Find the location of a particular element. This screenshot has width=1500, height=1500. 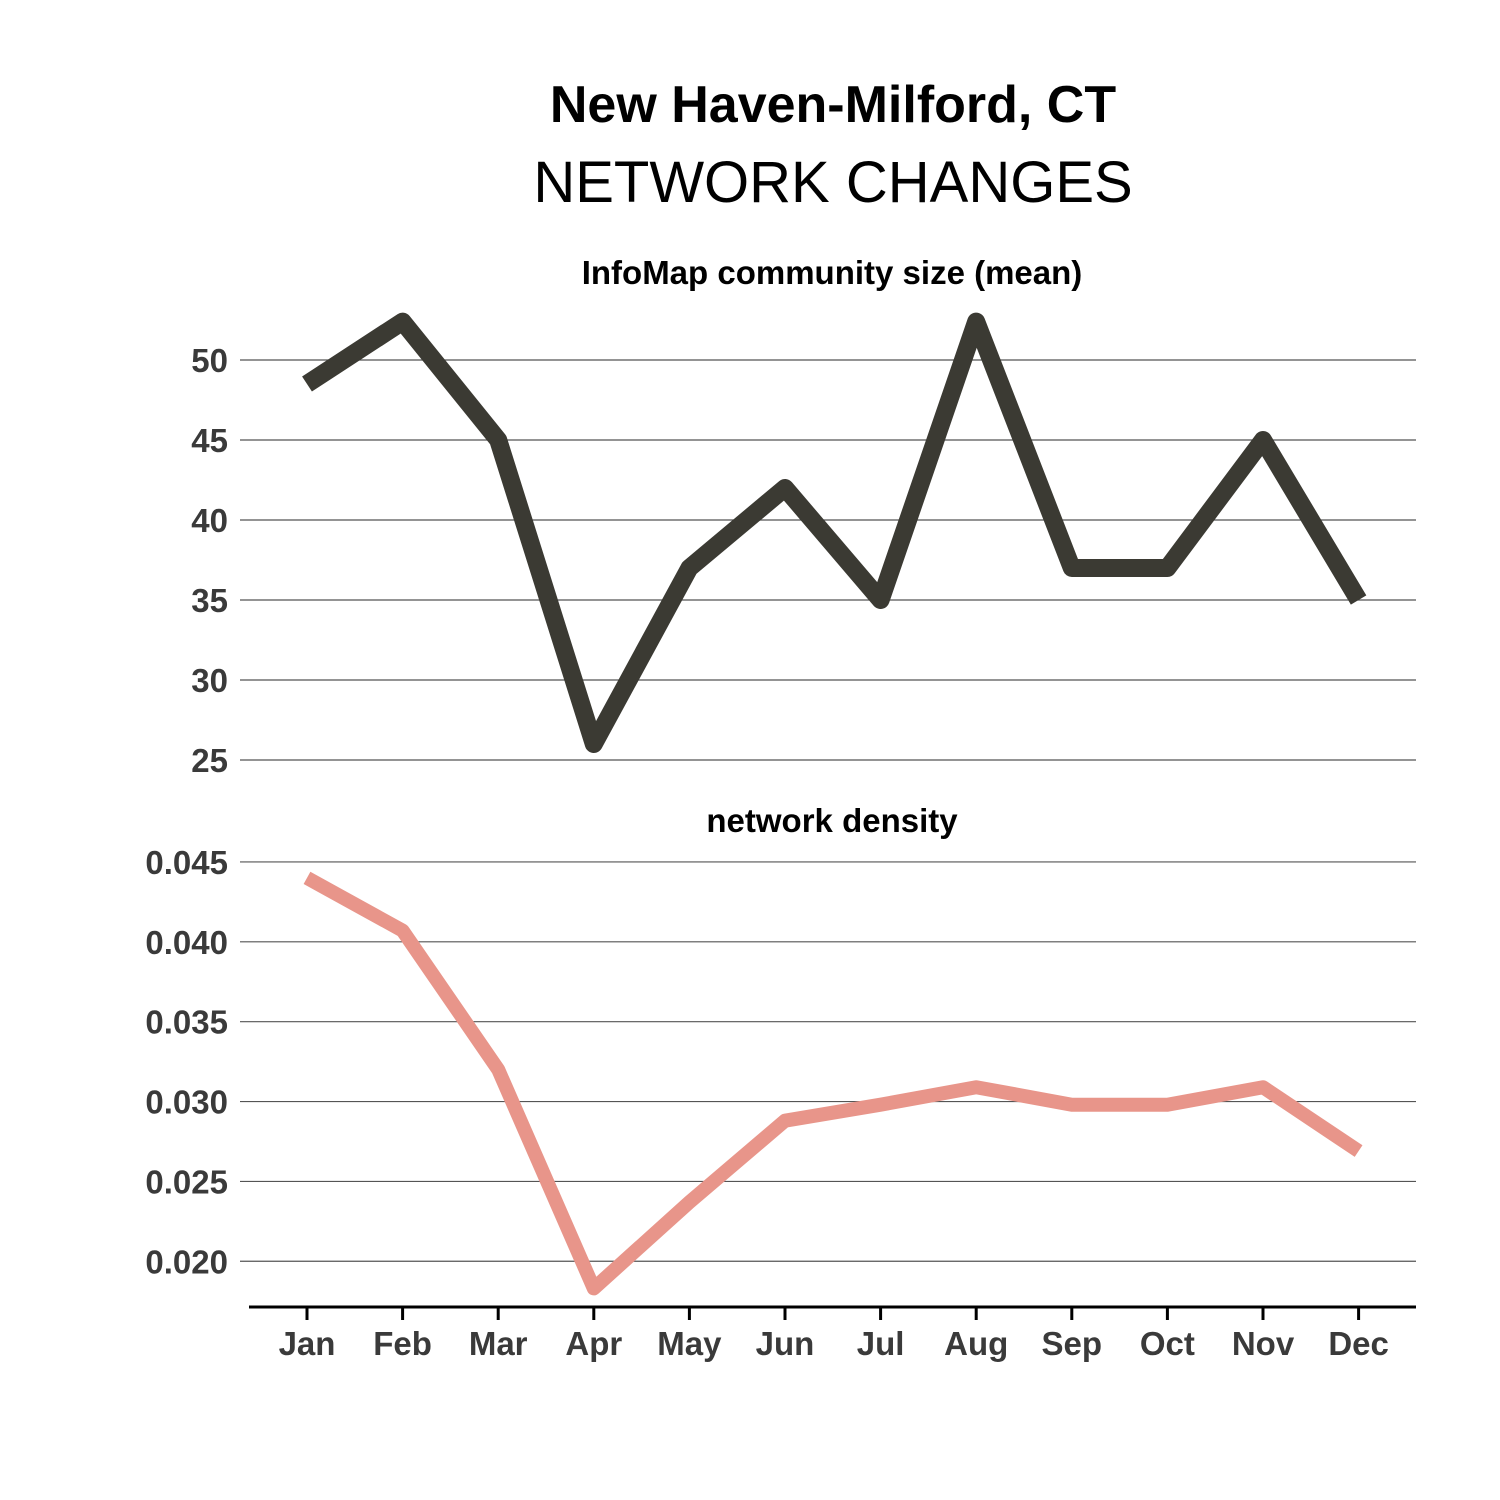

x-axis-tick-label-4: May is located at coordinates (689, 1343).